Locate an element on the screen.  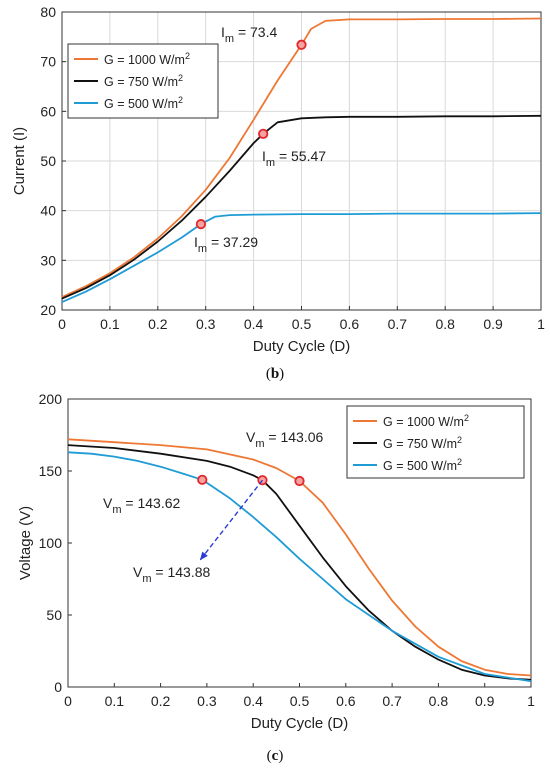
caption-b: (b) is located at coordinates (275, 374).